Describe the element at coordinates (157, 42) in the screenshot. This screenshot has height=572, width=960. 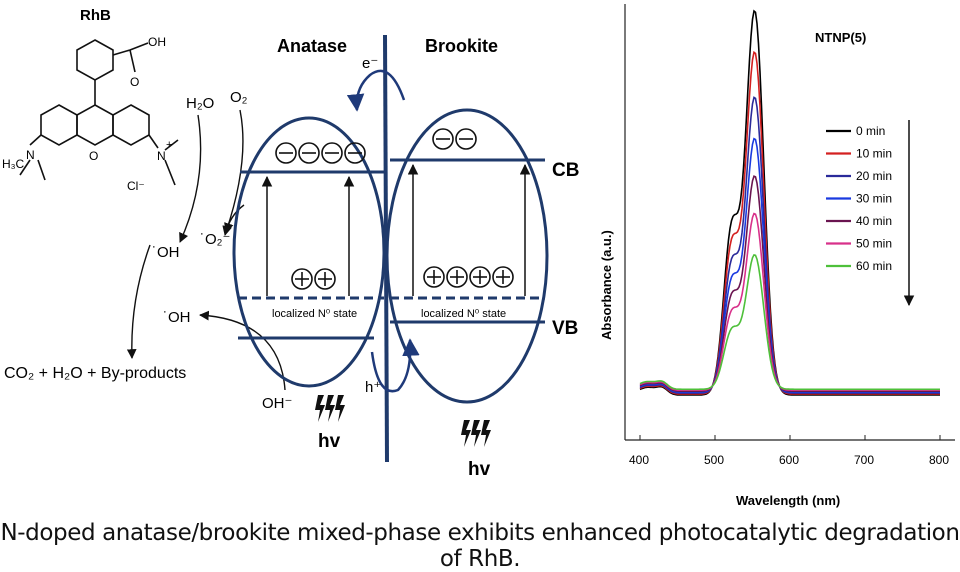
I see `rhb-cooh-oh: OH` at that location.